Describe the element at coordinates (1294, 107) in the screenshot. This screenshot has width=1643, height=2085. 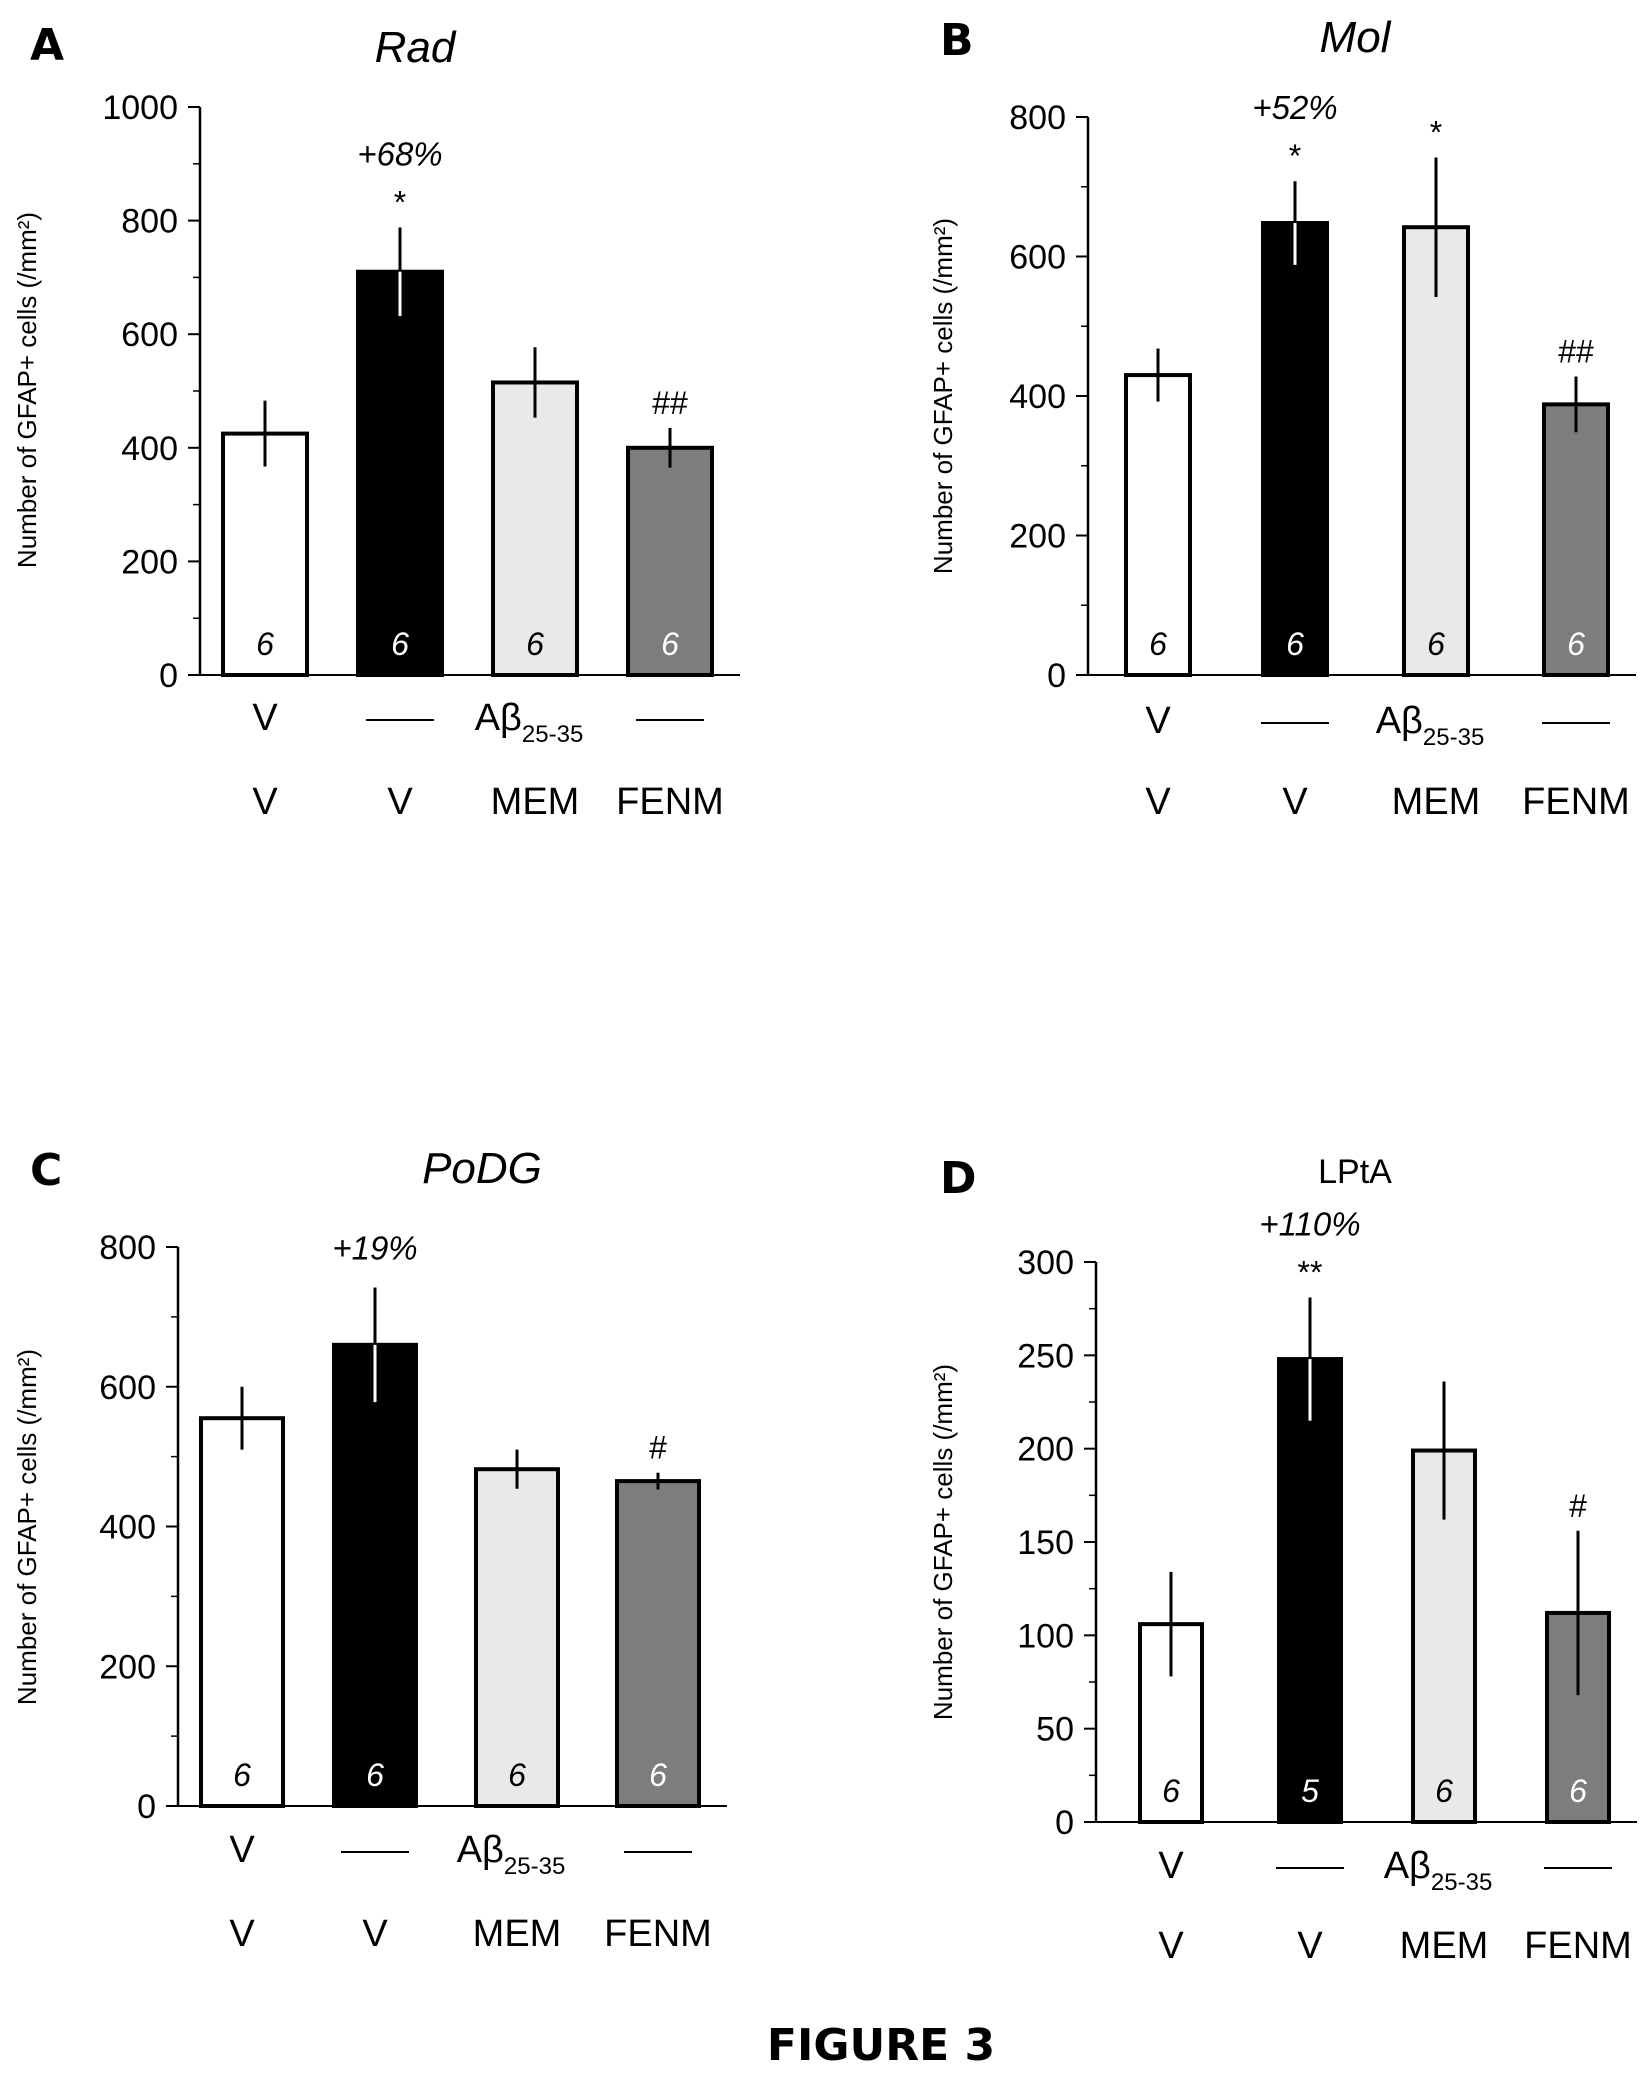
I see `percent-change-label: +52%` at that location.